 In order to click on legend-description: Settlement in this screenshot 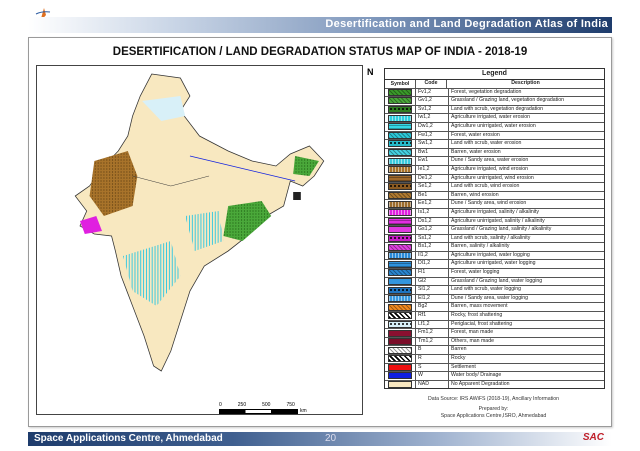, I will do `click(463, 366)`.